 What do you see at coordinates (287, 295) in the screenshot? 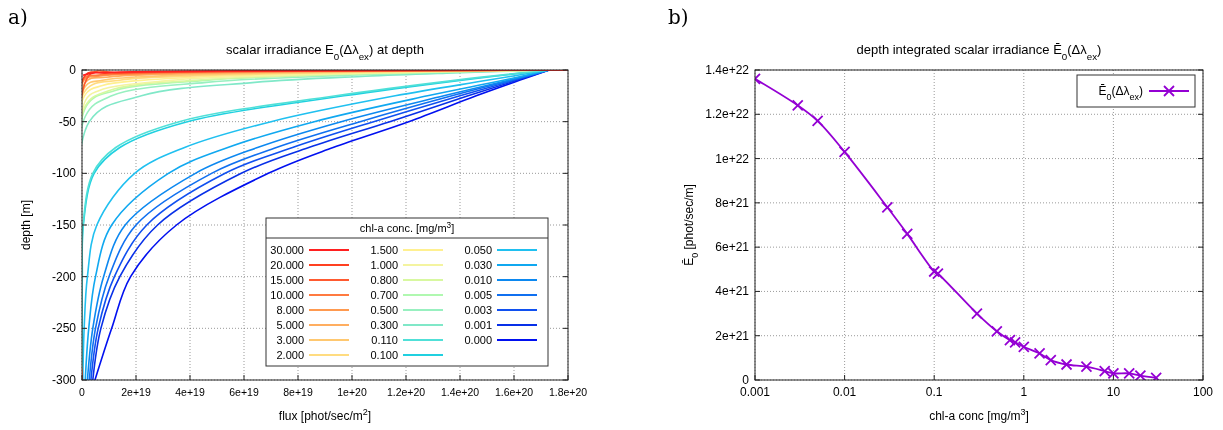
I see `legend-label: 10.000` at bounding box center [287, 295].